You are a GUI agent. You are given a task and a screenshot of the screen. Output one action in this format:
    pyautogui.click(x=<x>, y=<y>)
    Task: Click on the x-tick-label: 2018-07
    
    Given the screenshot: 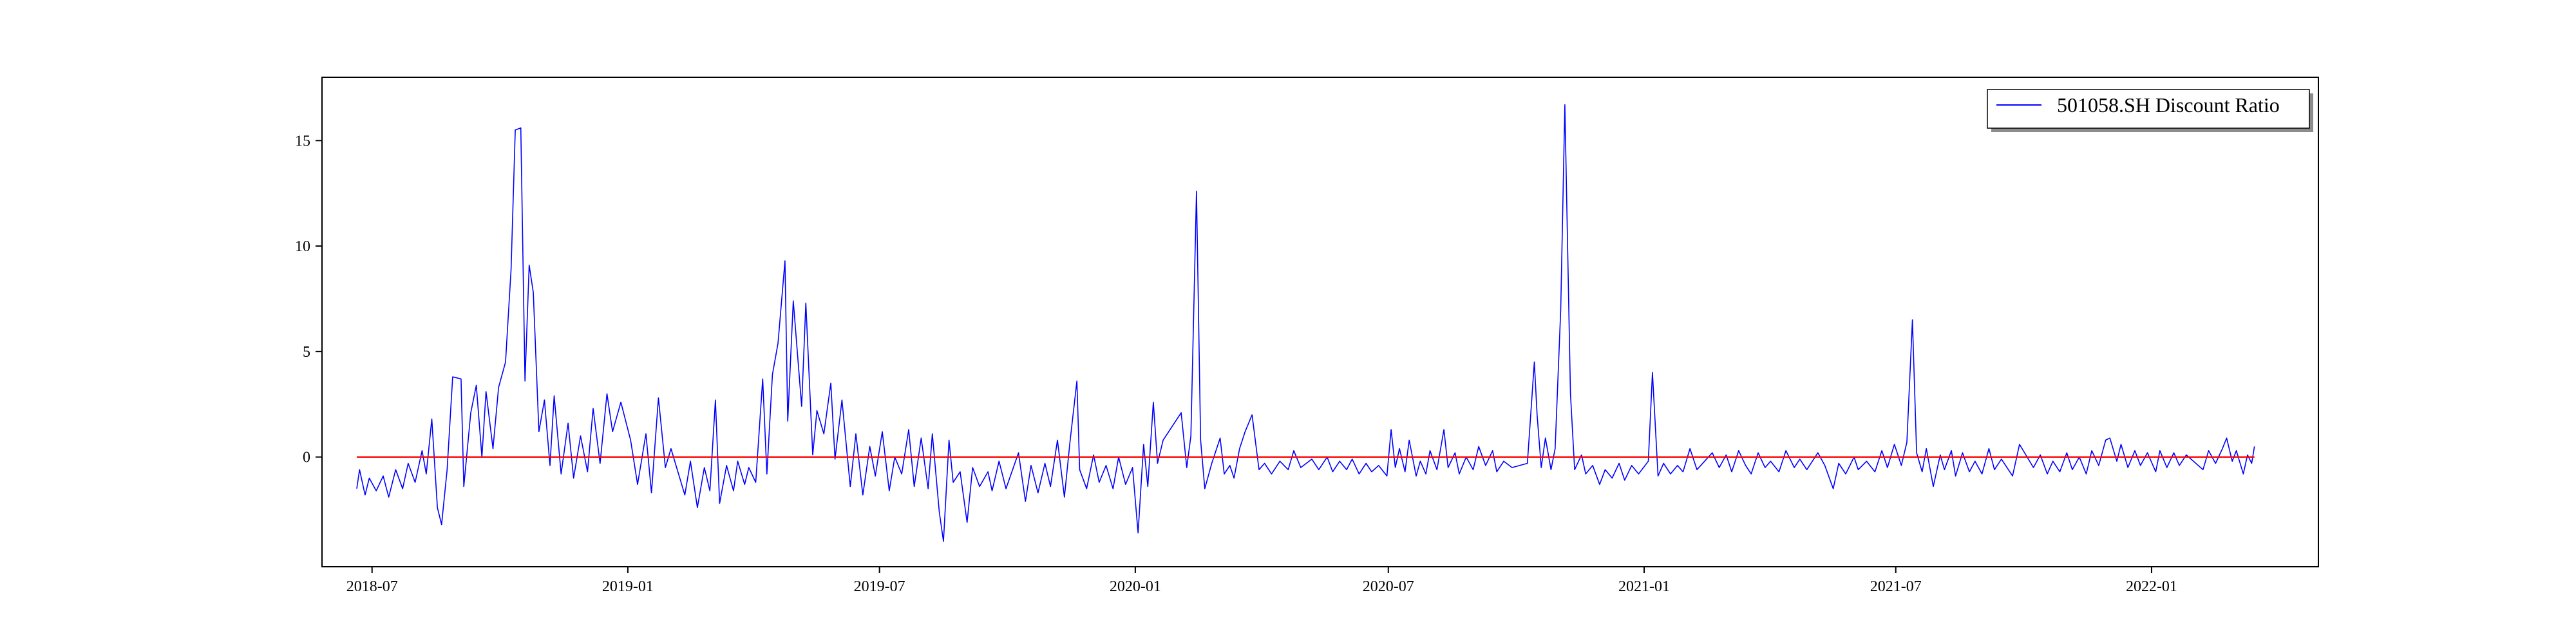 What is the action you would take?
    pyautogui.click(x=372, y=587)
    